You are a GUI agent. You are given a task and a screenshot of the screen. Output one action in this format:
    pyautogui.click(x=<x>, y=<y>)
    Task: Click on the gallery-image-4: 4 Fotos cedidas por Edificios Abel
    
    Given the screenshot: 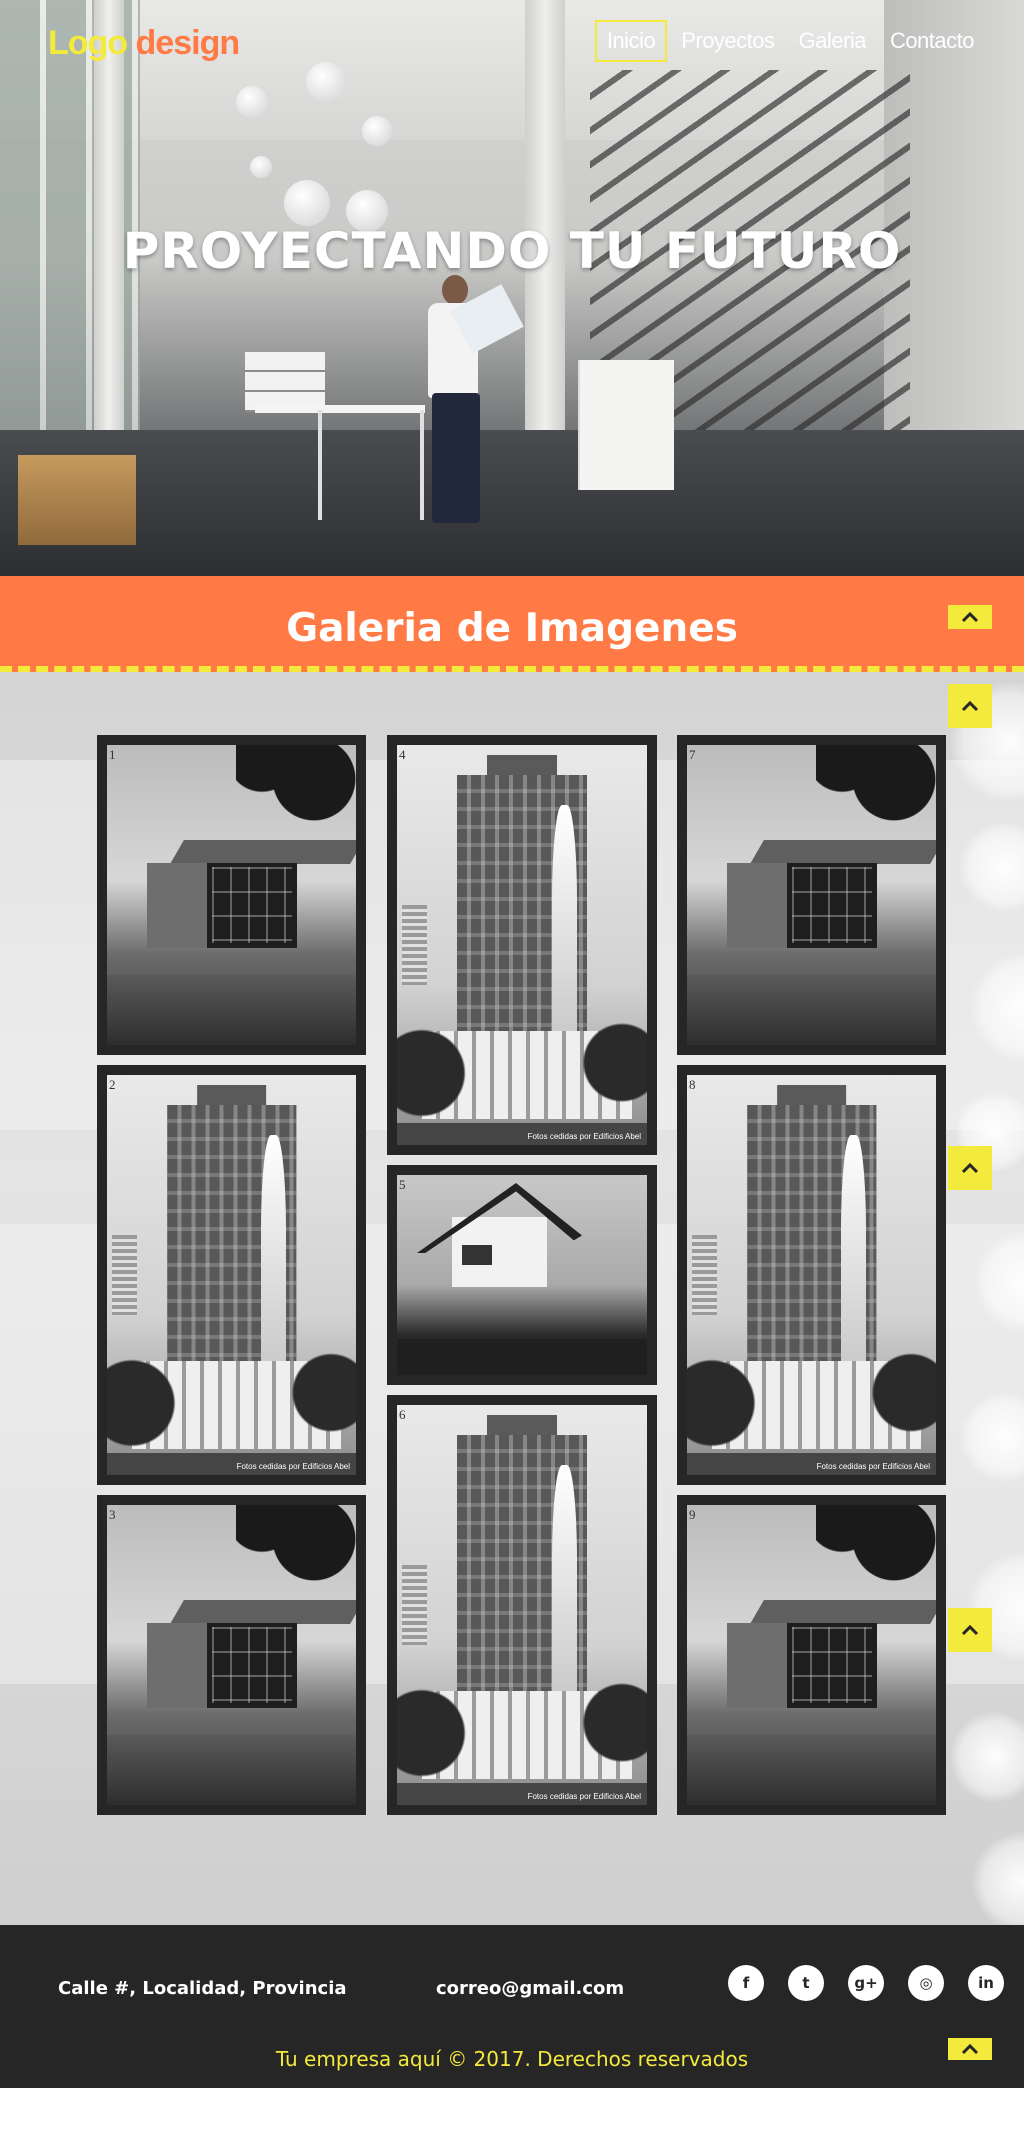 What is the action you would take?
    pyautogui.click(x=522, y=945)
    